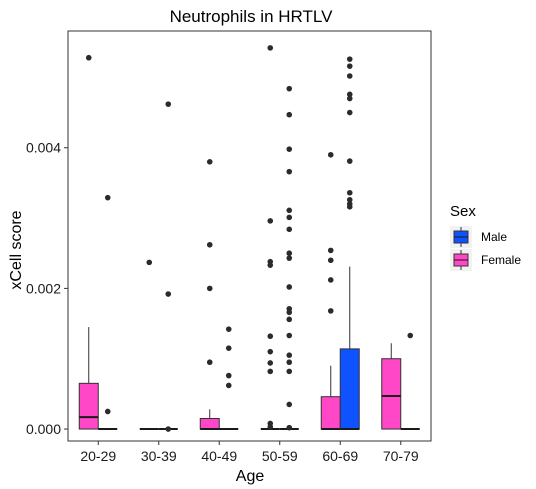 This screenshot has width=536, height=489. I want to click on x-tick-label: 20-29, so click(98, 456).